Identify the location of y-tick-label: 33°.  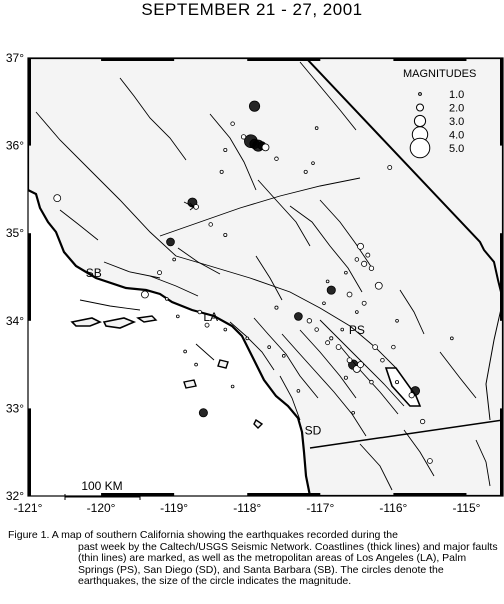
(15, 408).